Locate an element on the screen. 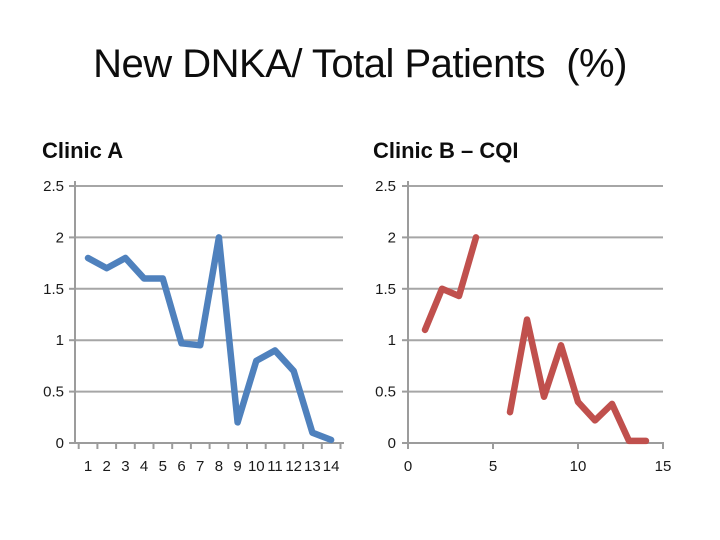 The height and width of the screenshot is (540, 720). chart-b-title: Clinic B – CQI is located at coordinates (446, 150).